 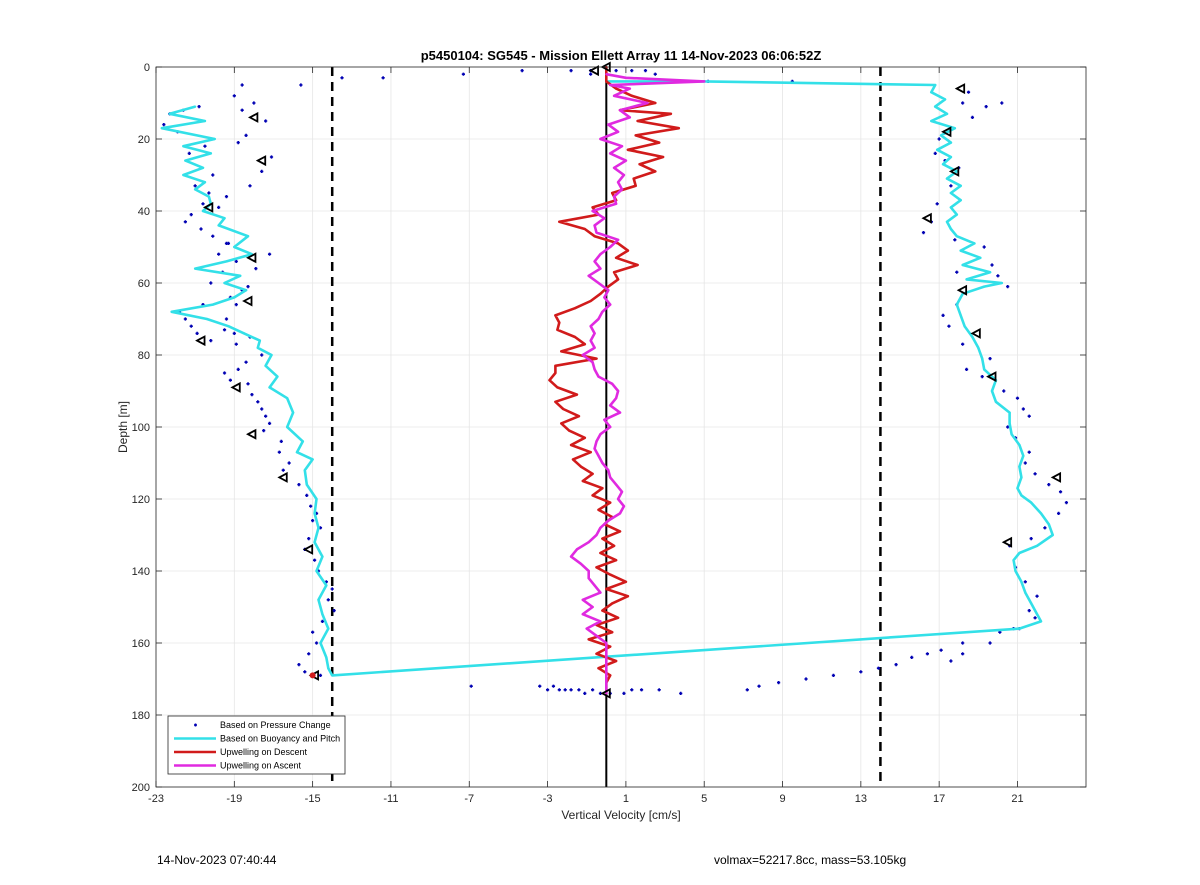 I want to click on x-tick-label: -19, so click(x=234, y=799).